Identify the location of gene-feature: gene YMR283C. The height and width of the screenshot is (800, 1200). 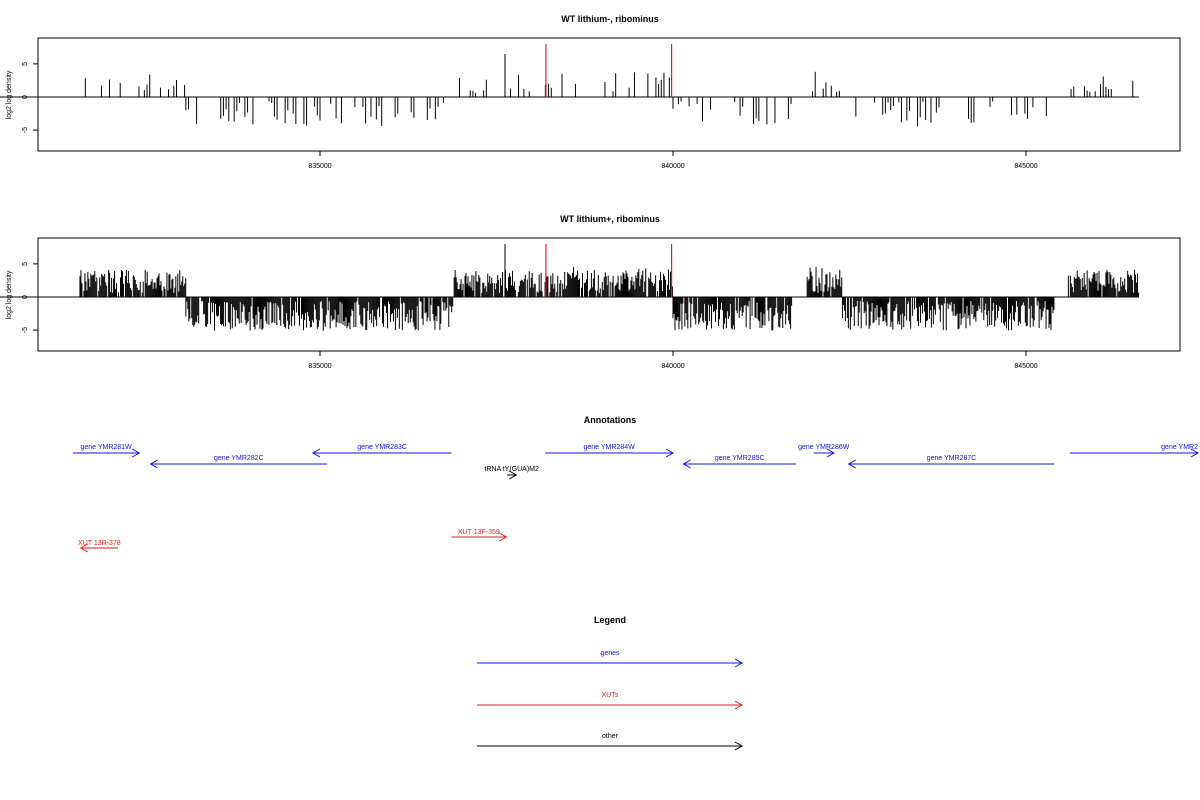
(381, 451).